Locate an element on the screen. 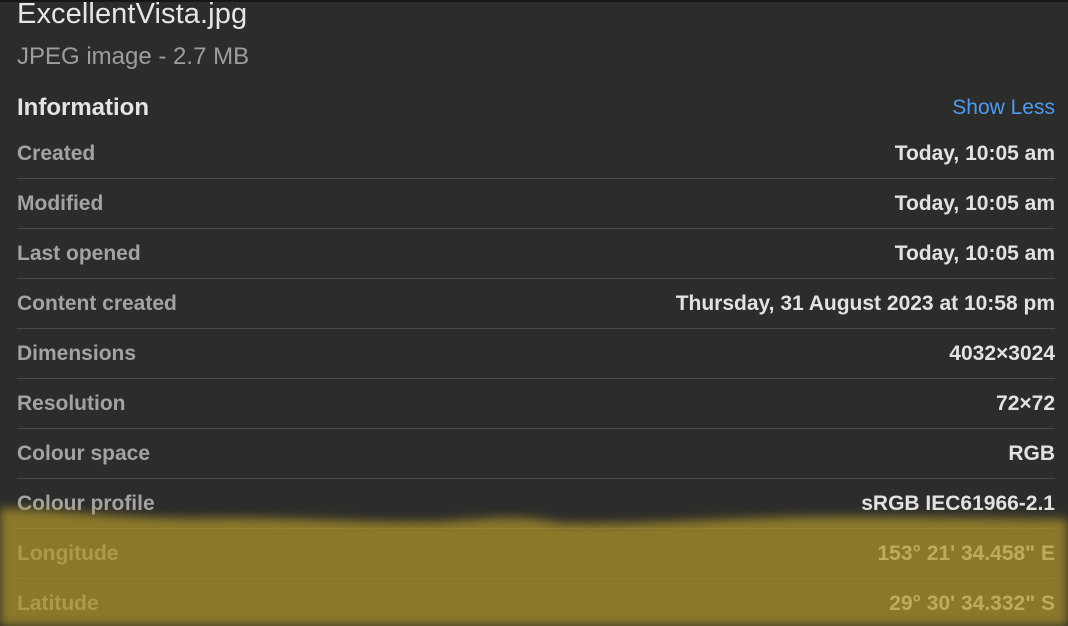  information-section-header: Information Show Less is located at coordinates (536, 108).